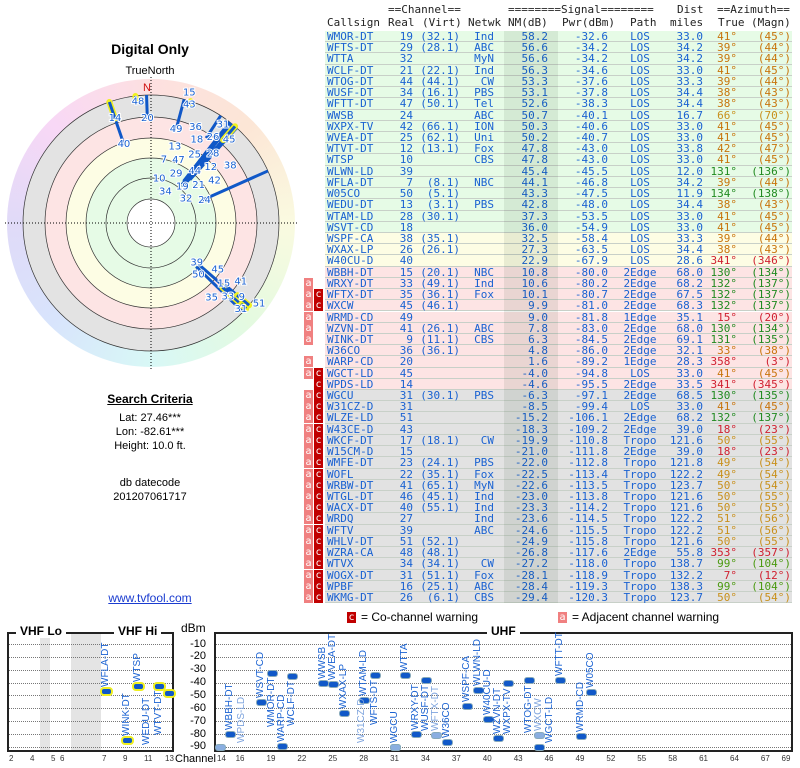 The width and height of the screenshot is (800, 768). I want to click on table-row: WTAM-LD 28 (30.1) 37.3 -53.5 LOS 33.0 41° (45°), so click(558, 216).